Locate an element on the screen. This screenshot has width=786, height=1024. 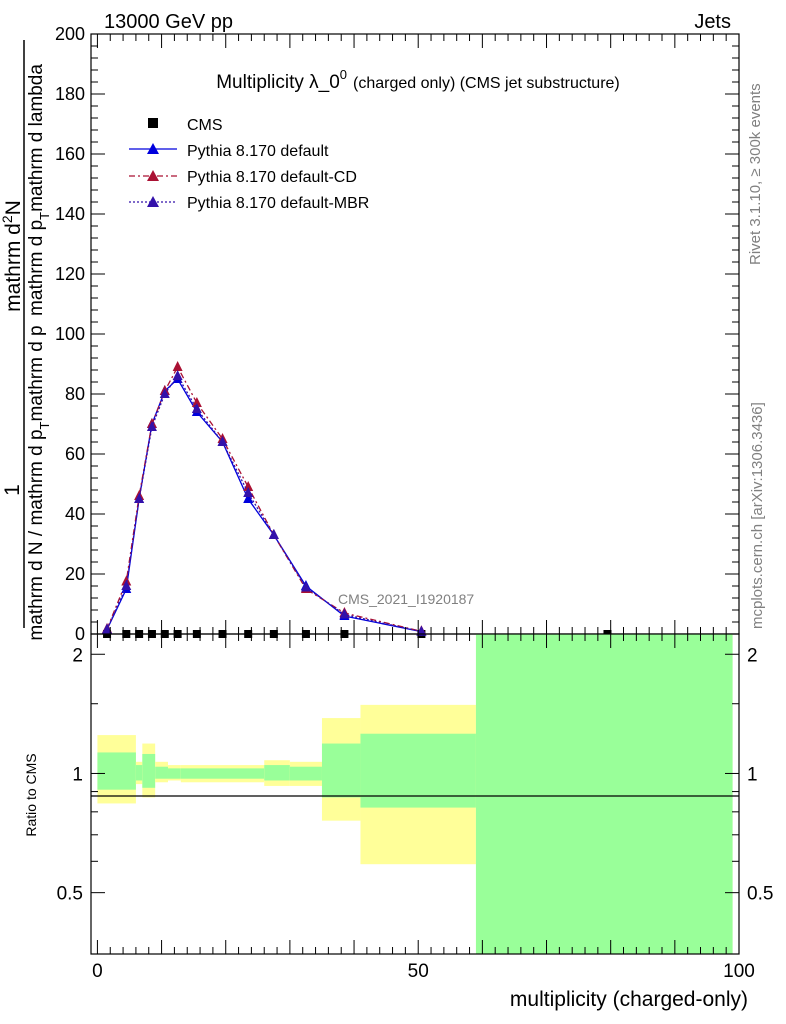
main-y-tick-label: 140 is located at coordinates (70, 214).